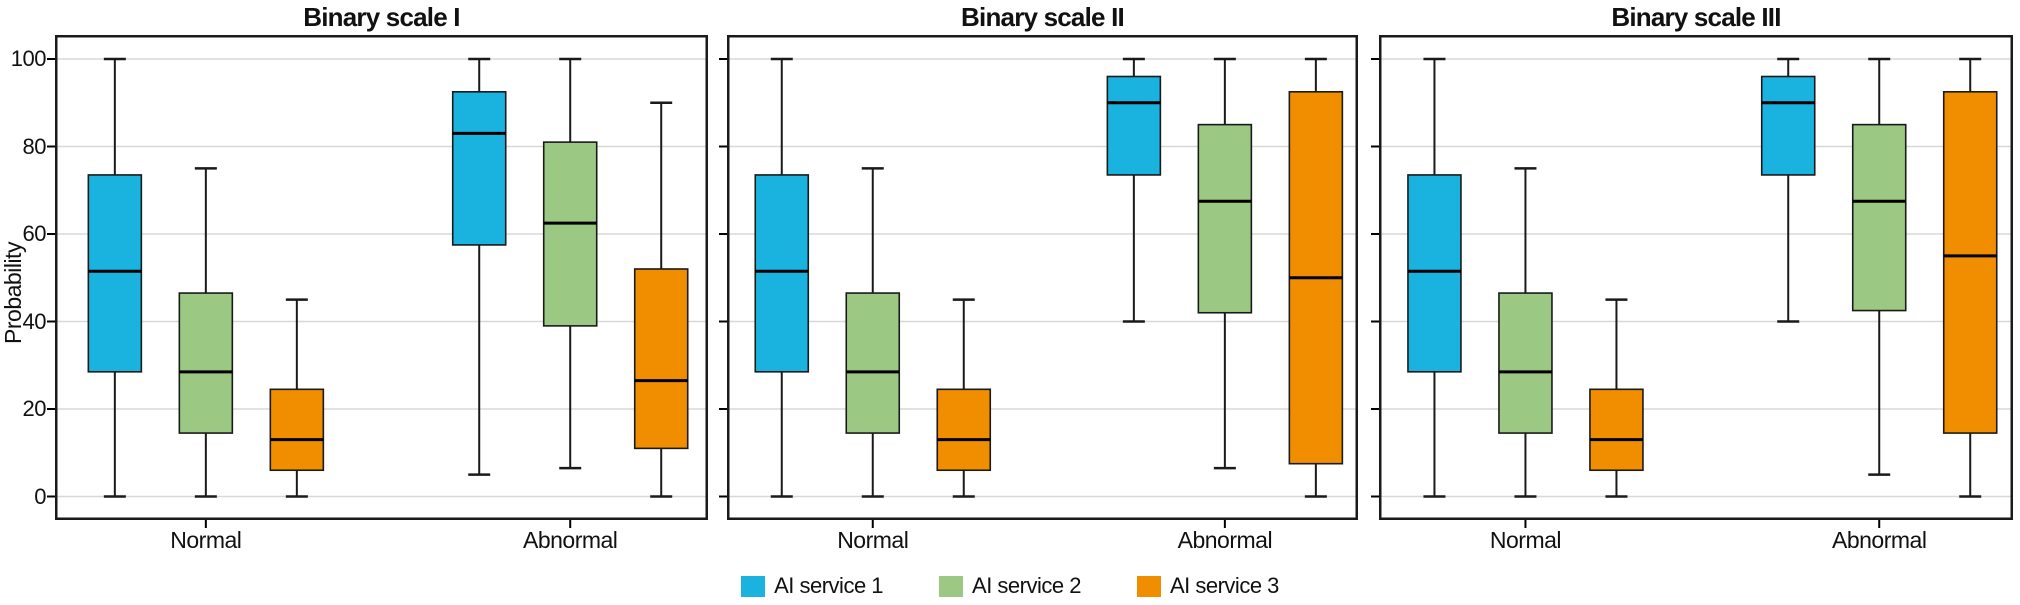  What do you see at coordinates (34, 321) in the screenshot?
I see `y-tick-label-40: 40` at bounding box center [34, 321].